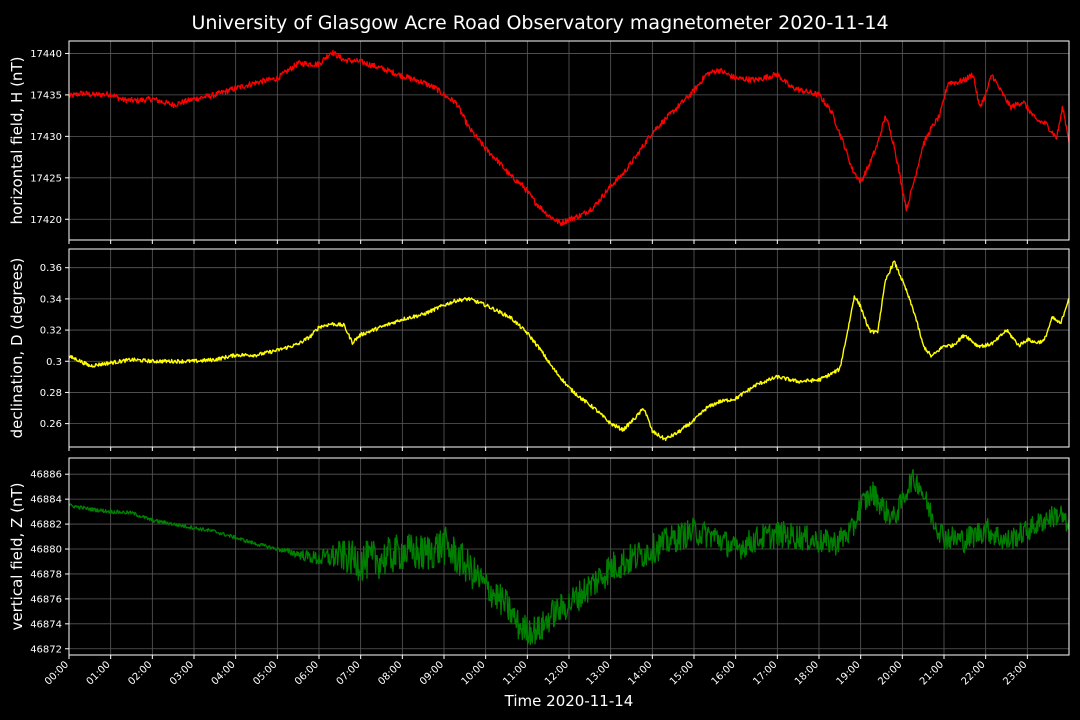 The image size is (1080, 720). I want to click on y-axis-title: horizontal field, H (nT), so click(17, 141).